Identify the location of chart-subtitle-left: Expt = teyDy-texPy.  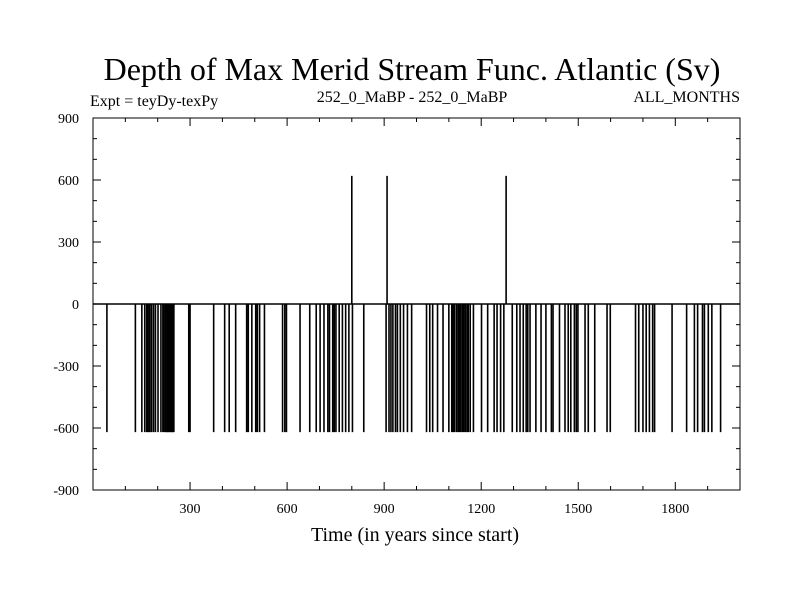
(154, 101).